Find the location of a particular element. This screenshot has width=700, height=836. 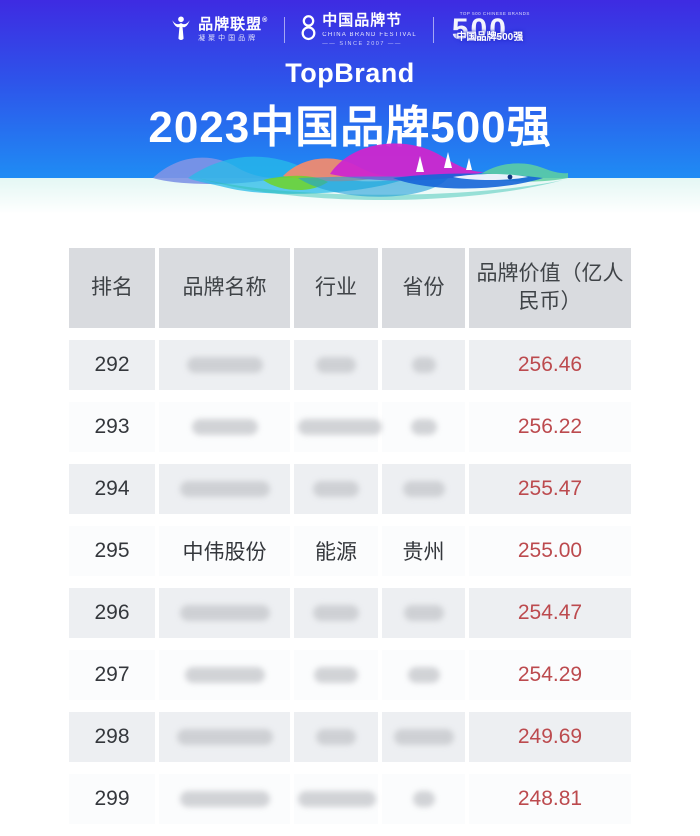

value-cell: 254.29 is located at coordinates (550, 675).